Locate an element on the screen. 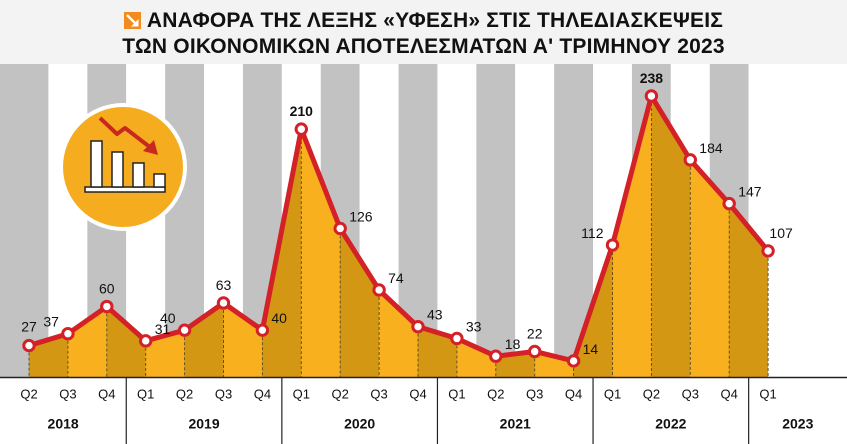 The width and height of the screenshot is (847, 444). quarter-label-14: Q3 is located at coordinates (534, 394).